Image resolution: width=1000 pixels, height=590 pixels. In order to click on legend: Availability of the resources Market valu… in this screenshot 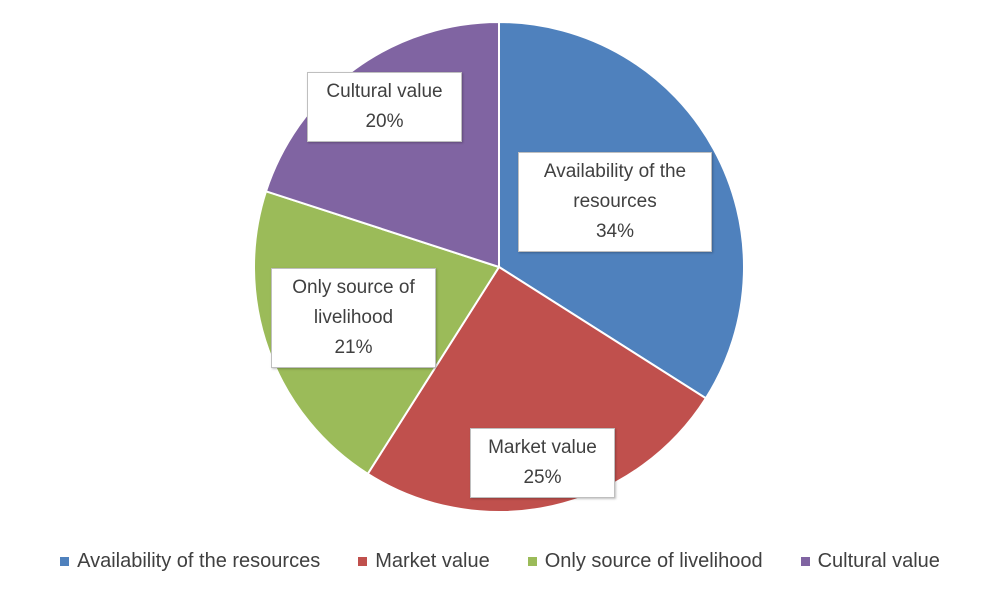, I will do `click(500, 561)`.